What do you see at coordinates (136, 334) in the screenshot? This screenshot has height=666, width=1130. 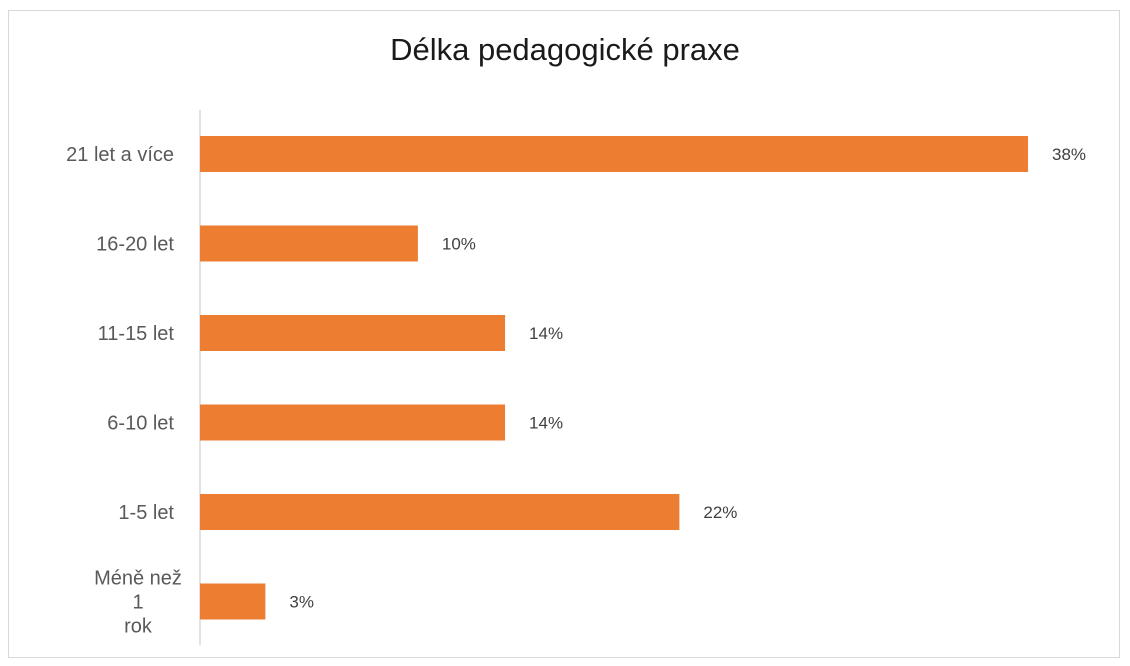 I see `category-label-3: 11-15 let` at bounding box center [136, 334].